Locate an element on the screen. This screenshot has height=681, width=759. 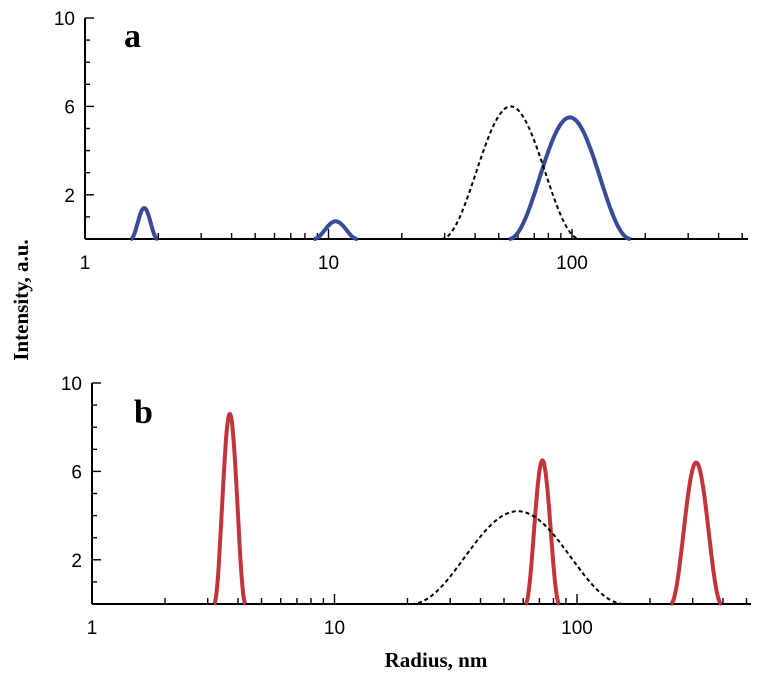
panel-b-y-tick-label: 2 is located at coordinates (76, 561).